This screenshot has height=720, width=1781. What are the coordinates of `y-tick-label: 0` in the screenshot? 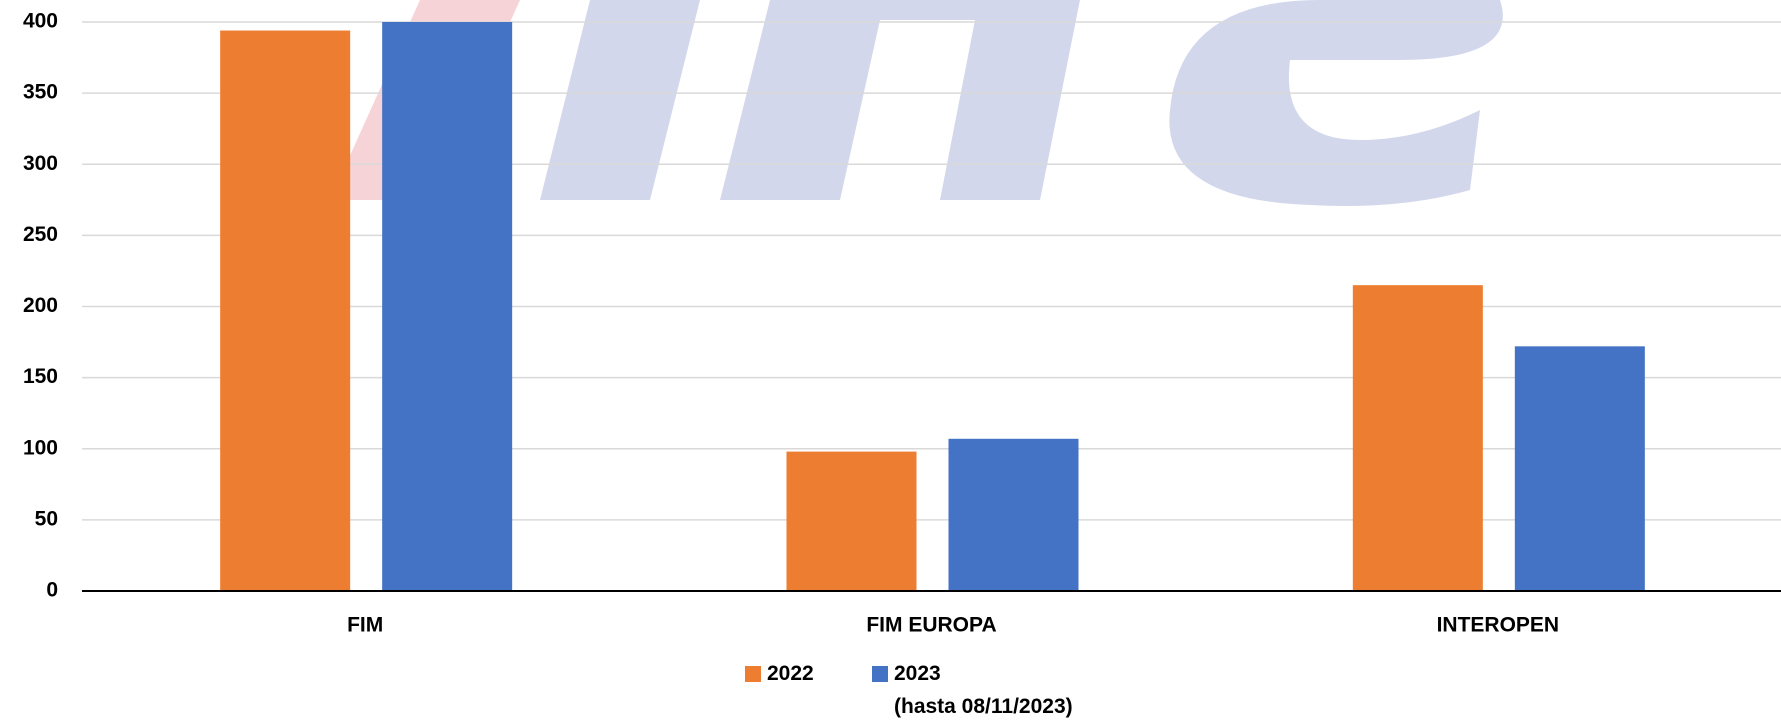 It's located at (52, 590).